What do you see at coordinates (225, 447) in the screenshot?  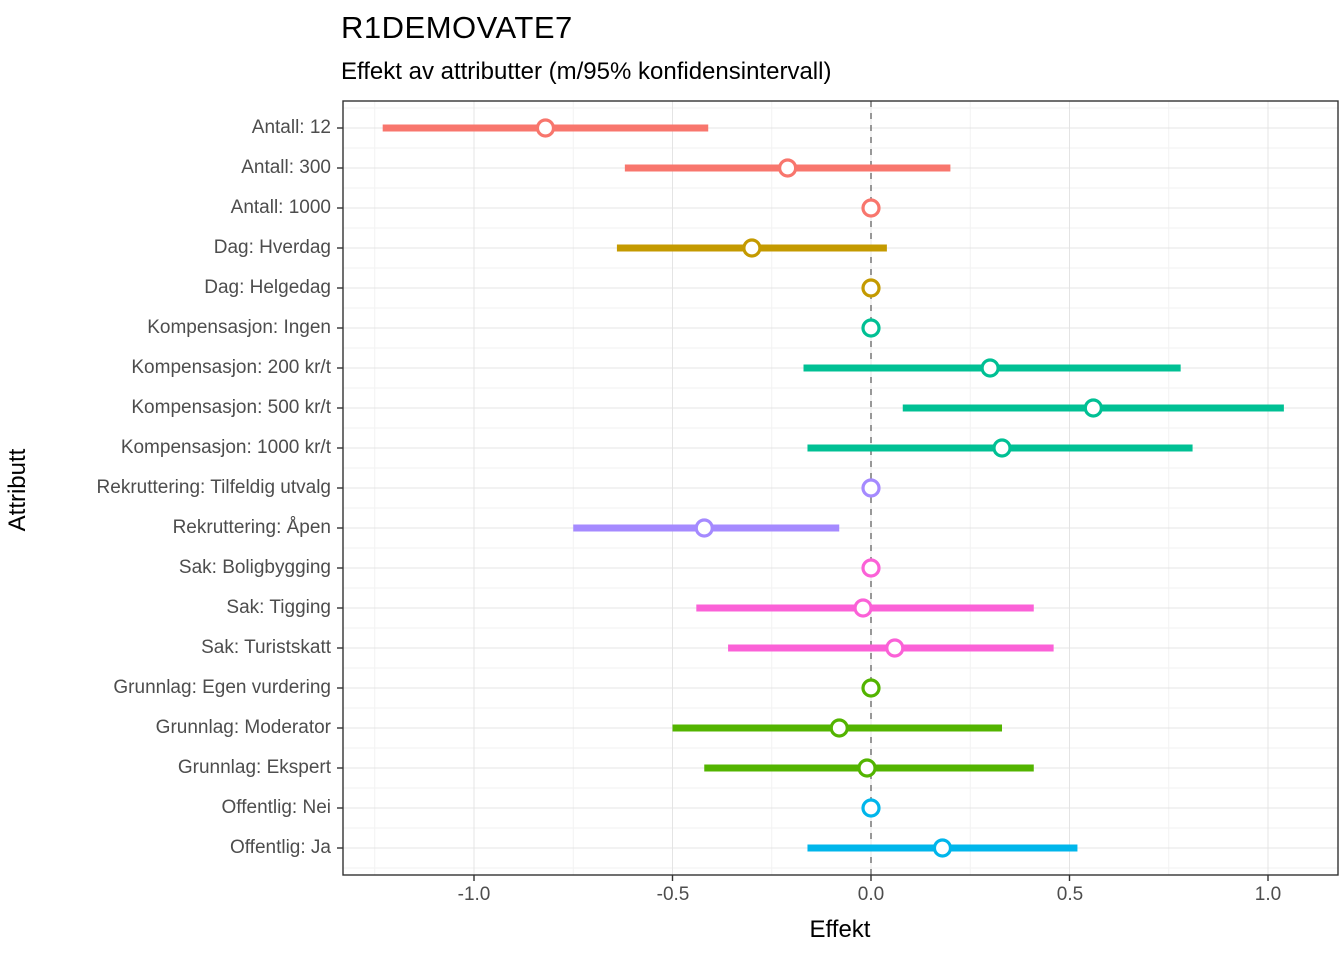 I see `y-axis-label: Kompensasjon: 1000 kr/t` at bounding box center [225, 447].